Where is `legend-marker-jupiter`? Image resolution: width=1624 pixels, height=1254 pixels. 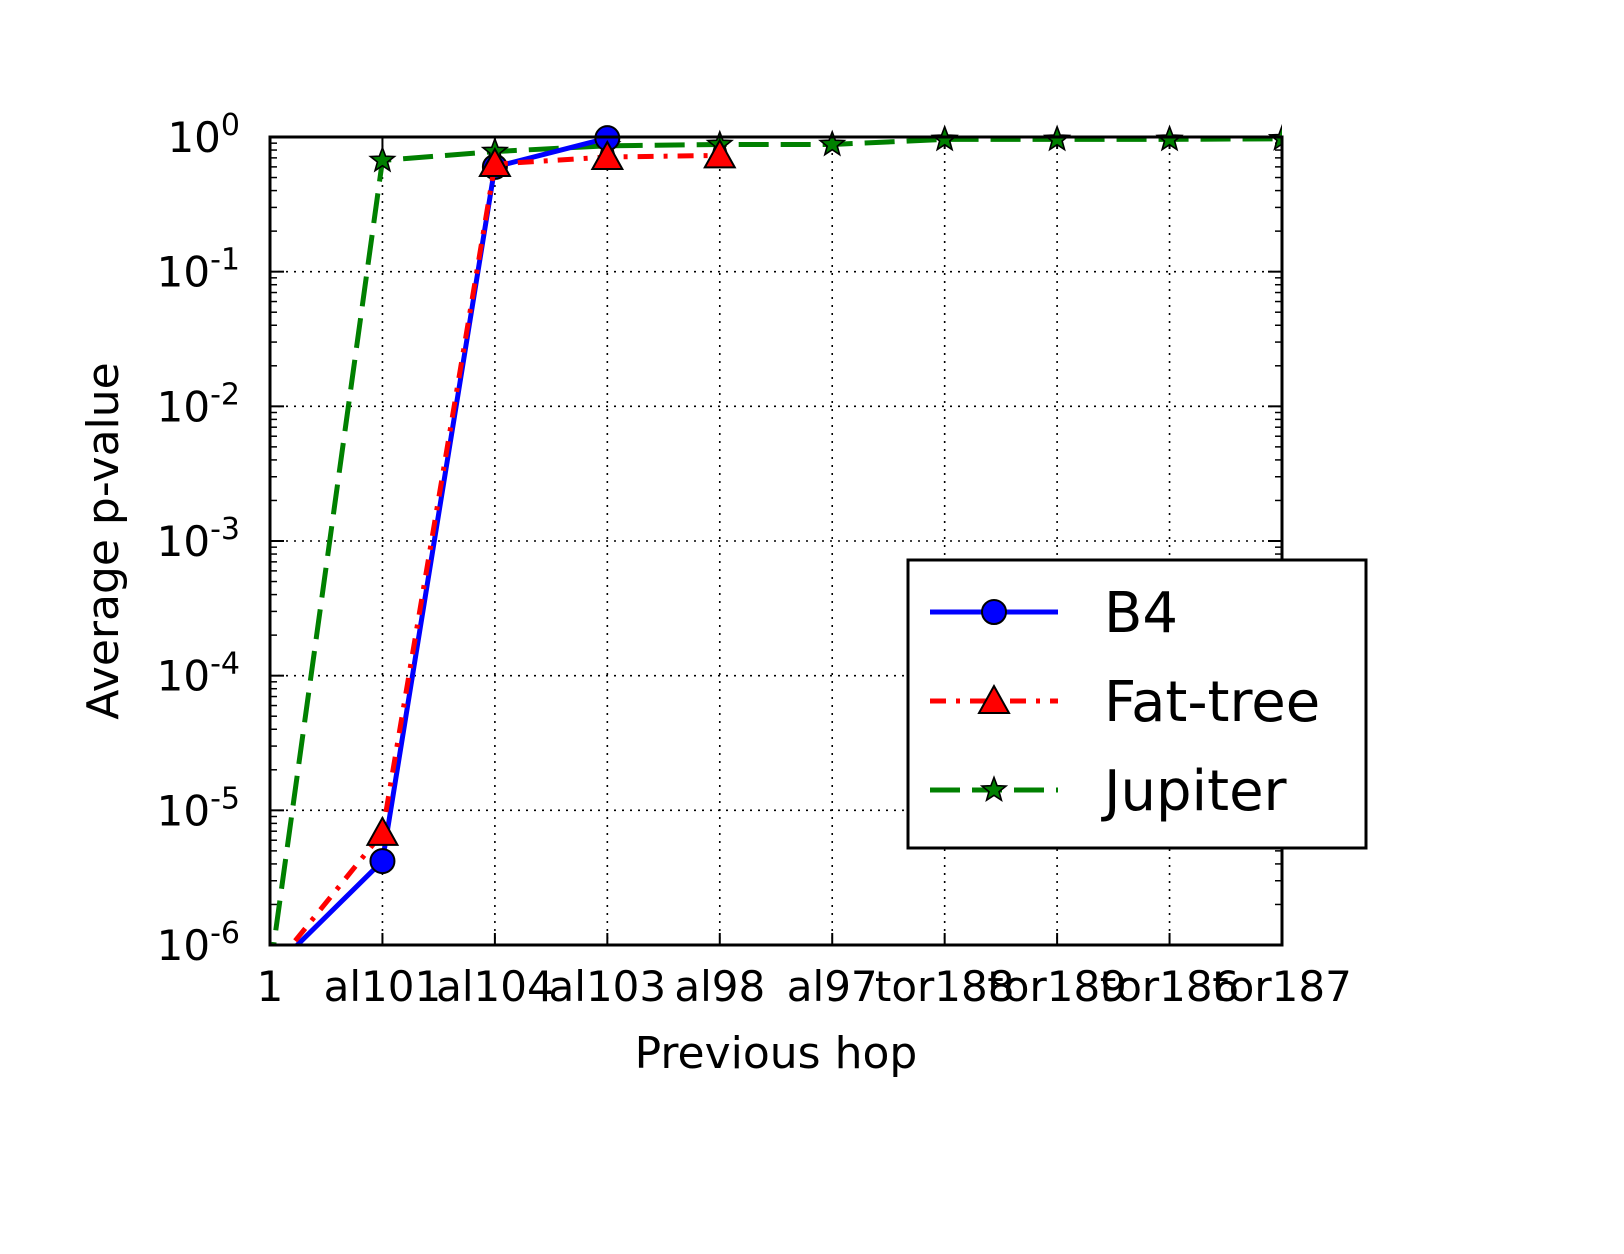
legend-marker-jupiter is located at coordinates (994, 789).